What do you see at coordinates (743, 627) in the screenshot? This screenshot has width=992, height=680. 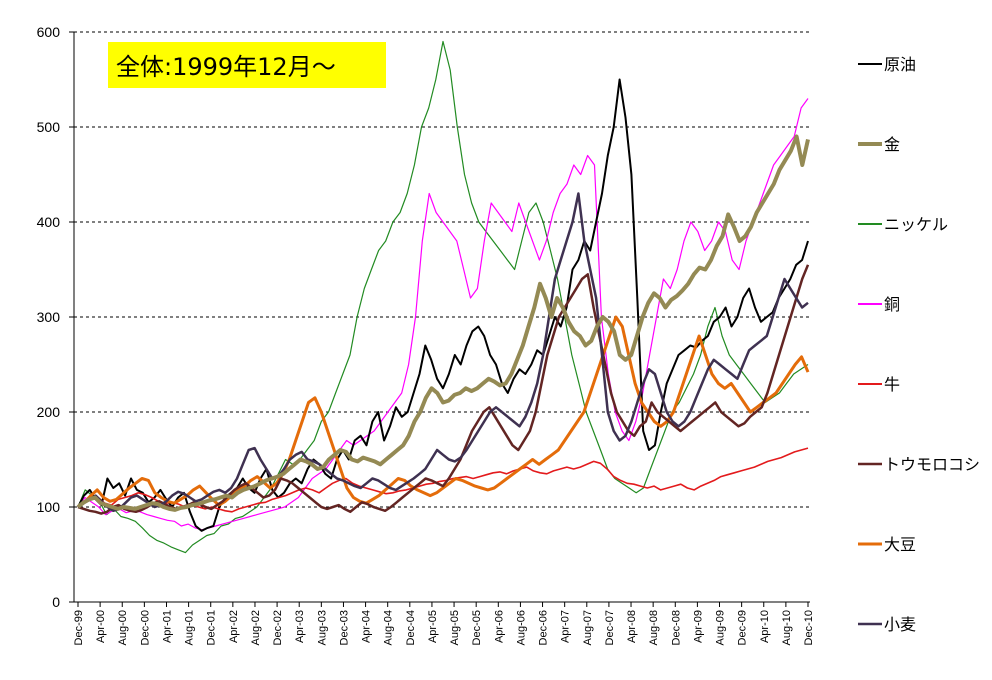 I see `x-tick-label: Dec-09` at bounding box center [743, 627].